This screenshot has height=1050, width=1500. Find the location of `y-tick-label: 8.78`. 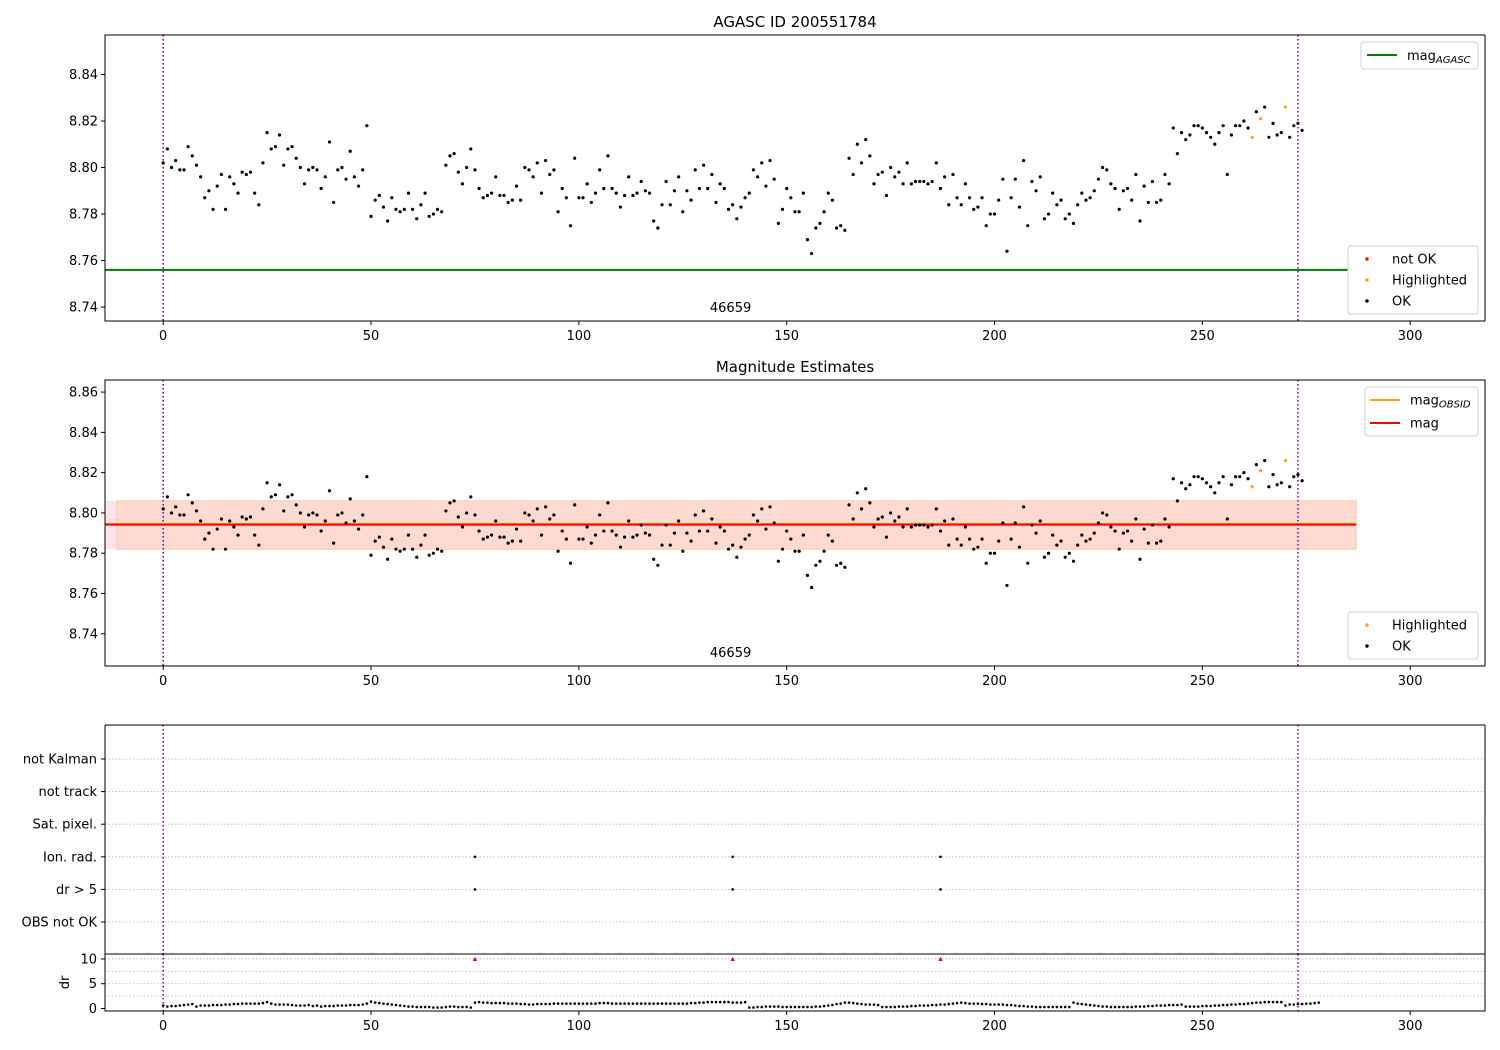

y-tick-label: 8.78 is located at coordinates (83, 215).